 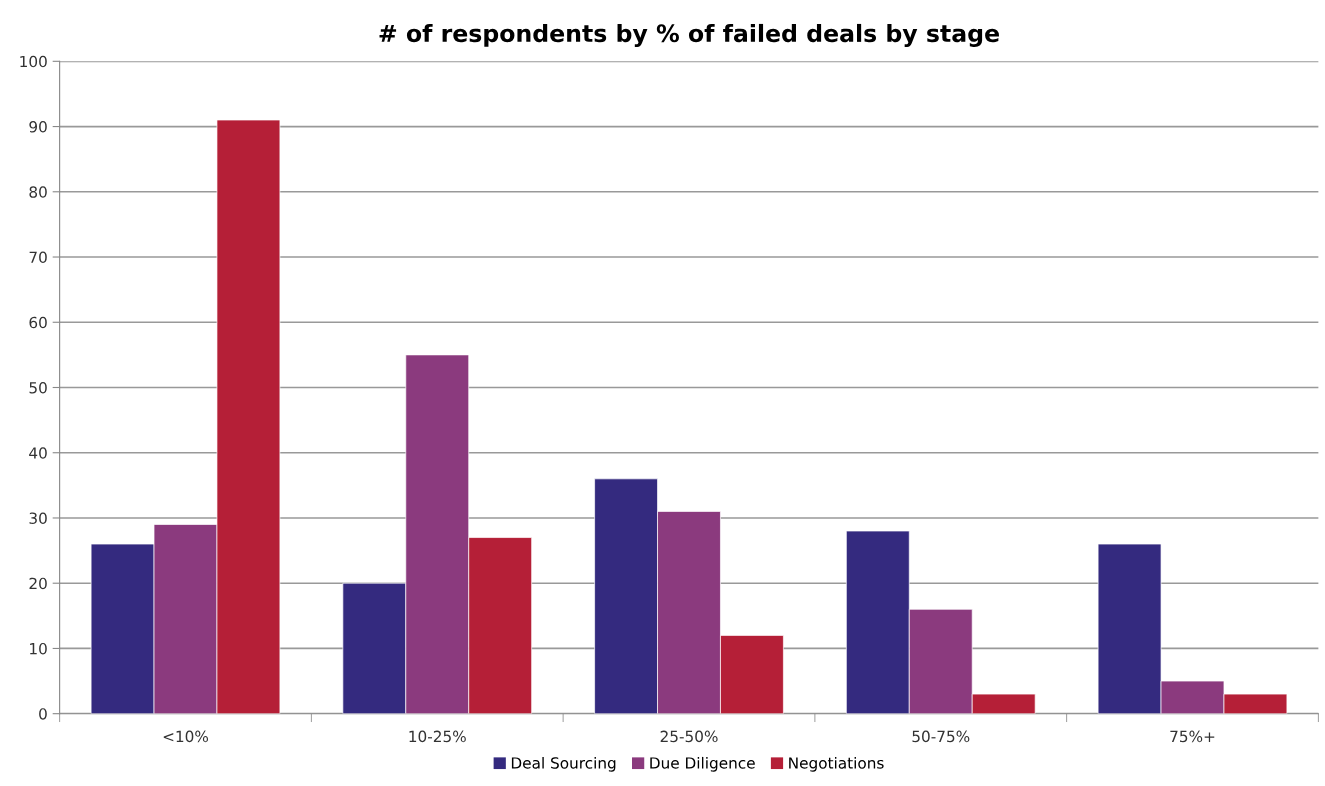 What do you see at coordinates (563, 764) in the screenshot?
I see `legend-label: Deal Sourcing` at bounding box center [563, 764].